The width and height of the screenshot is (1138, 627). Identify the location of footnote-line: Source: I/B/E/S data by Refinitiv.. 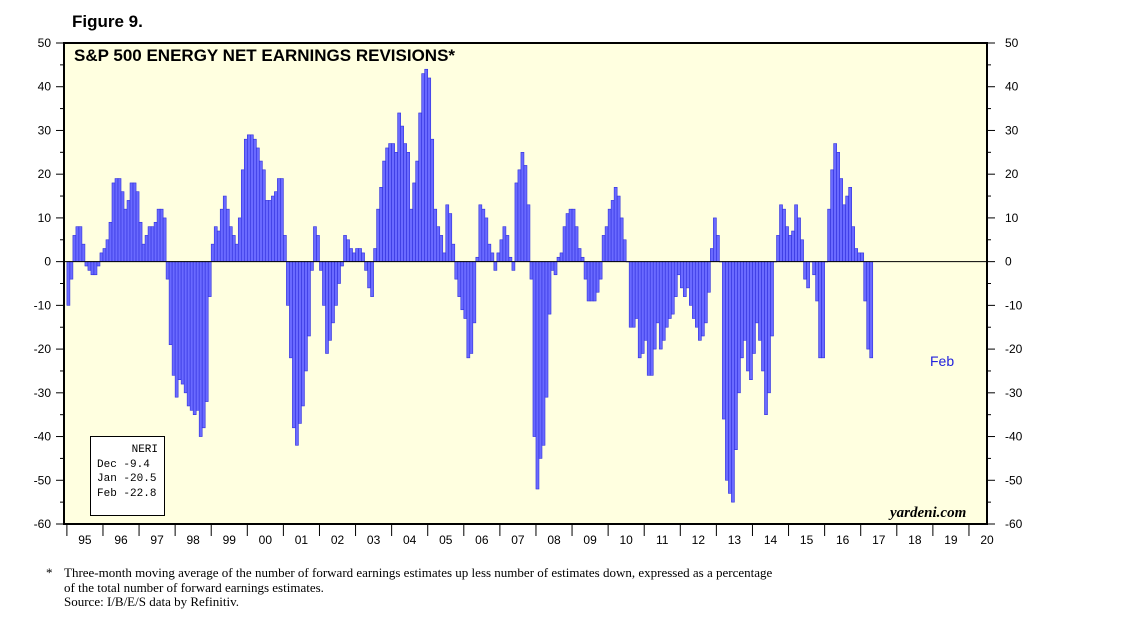
(151, 601).